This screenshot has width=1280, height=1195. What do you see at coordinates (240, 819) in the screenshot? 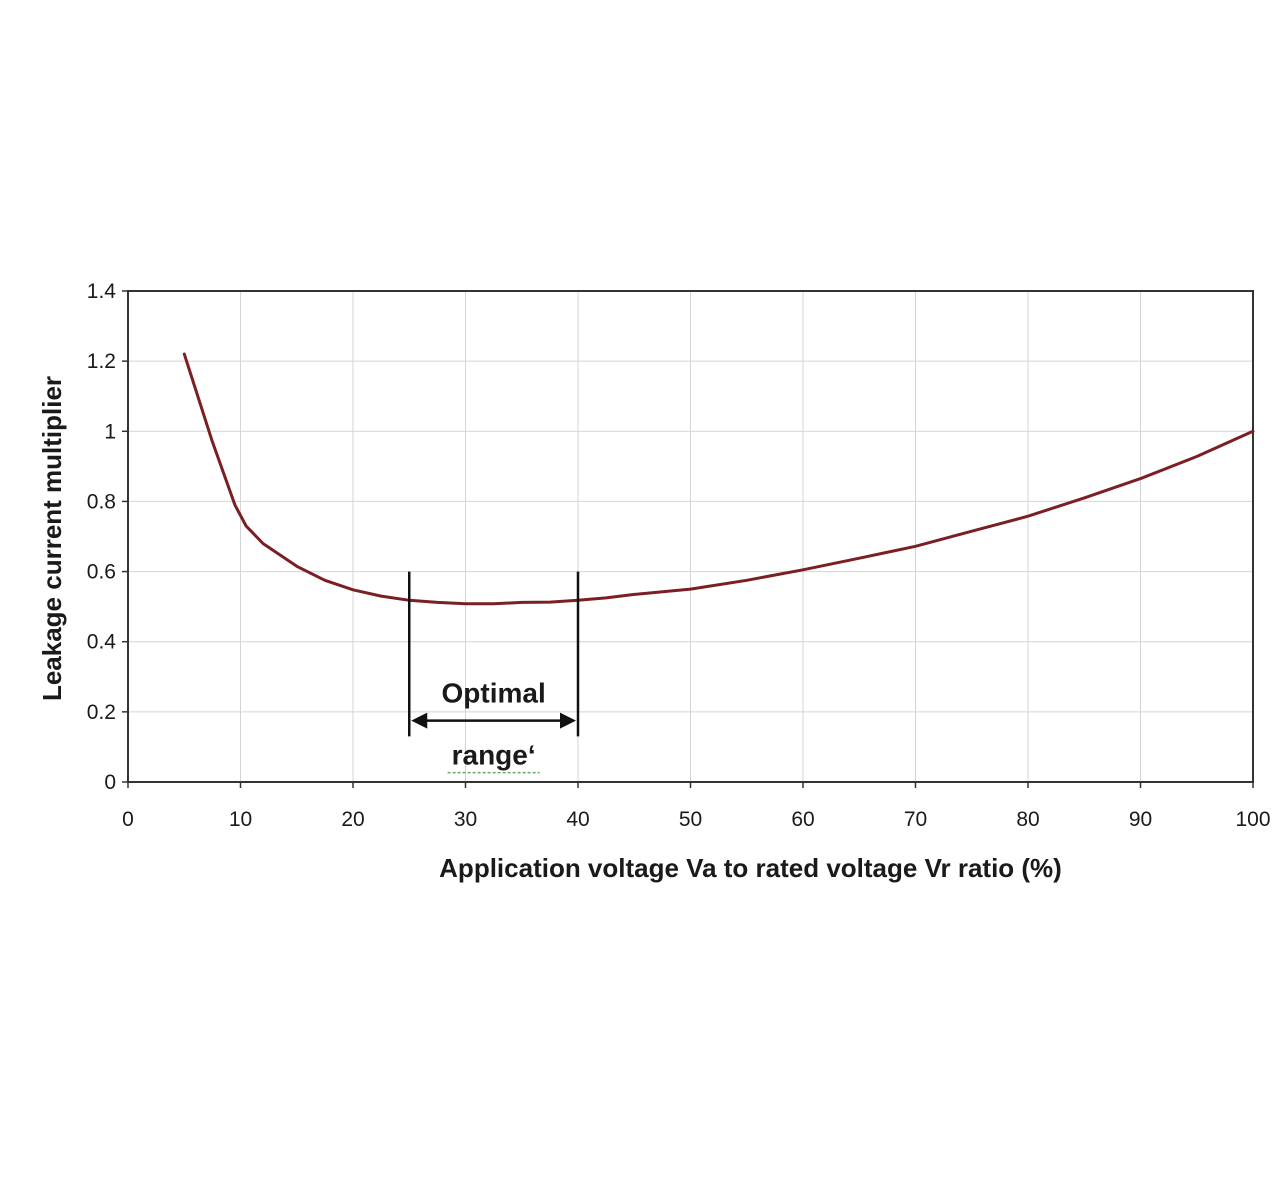
I see `x-tick-label: 10` at bounding box center [240, 819].